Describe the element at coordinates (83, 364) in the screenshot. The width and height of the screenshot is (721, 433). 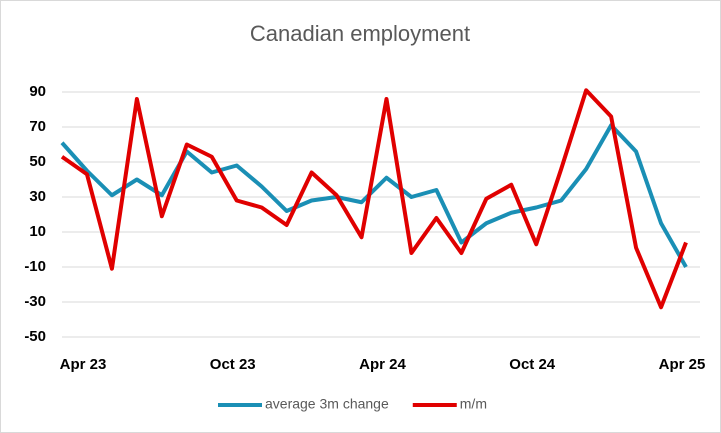
I see `x-tick-label: Apr 23` at that location.